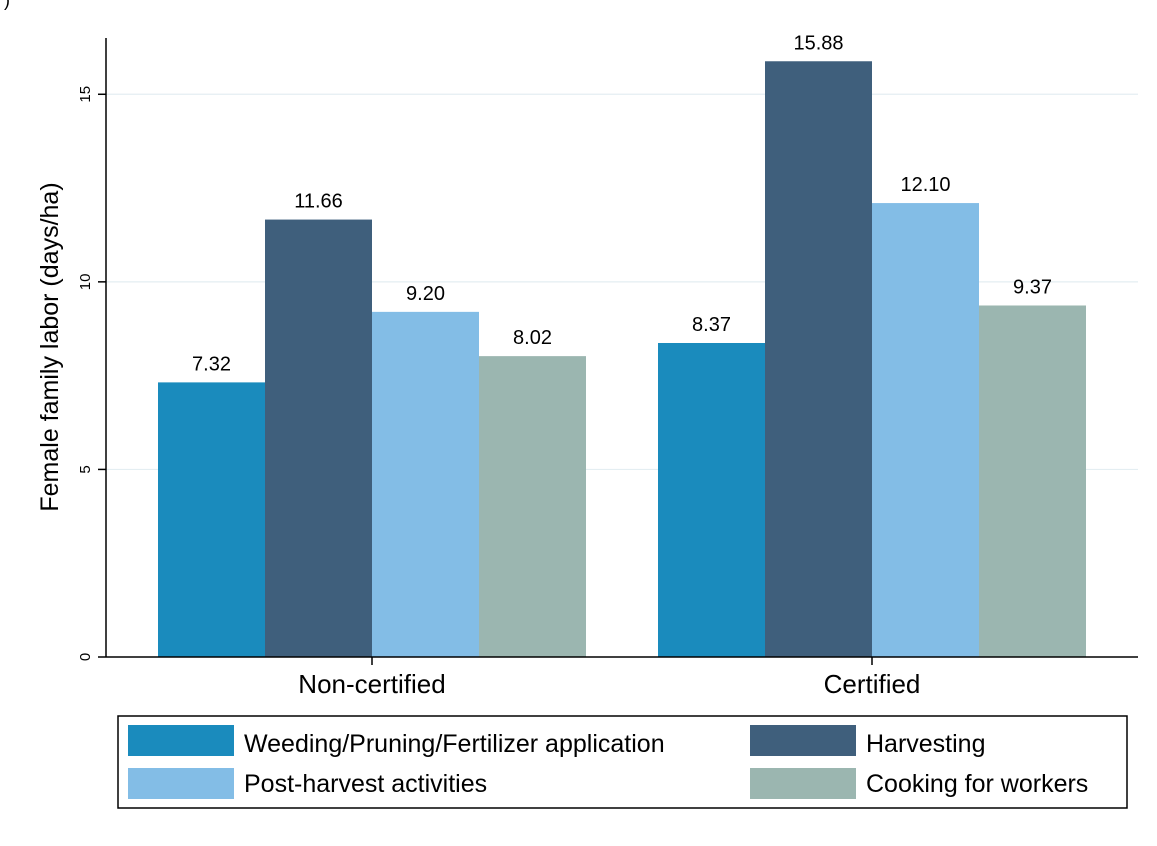  Describe the element at coordinates (85, 657) in the screenshot. I see `y-tick-label: 0` at that location.